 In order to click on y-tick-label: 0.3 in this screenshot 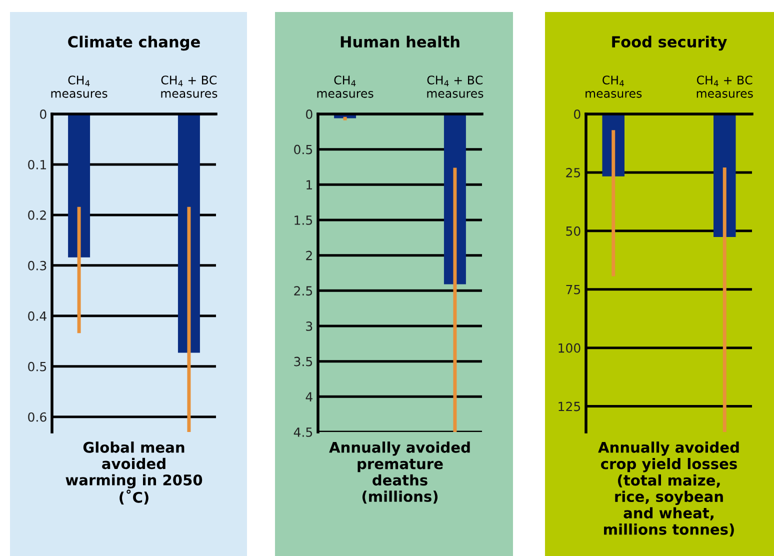, I will do `click(37, 265)`.